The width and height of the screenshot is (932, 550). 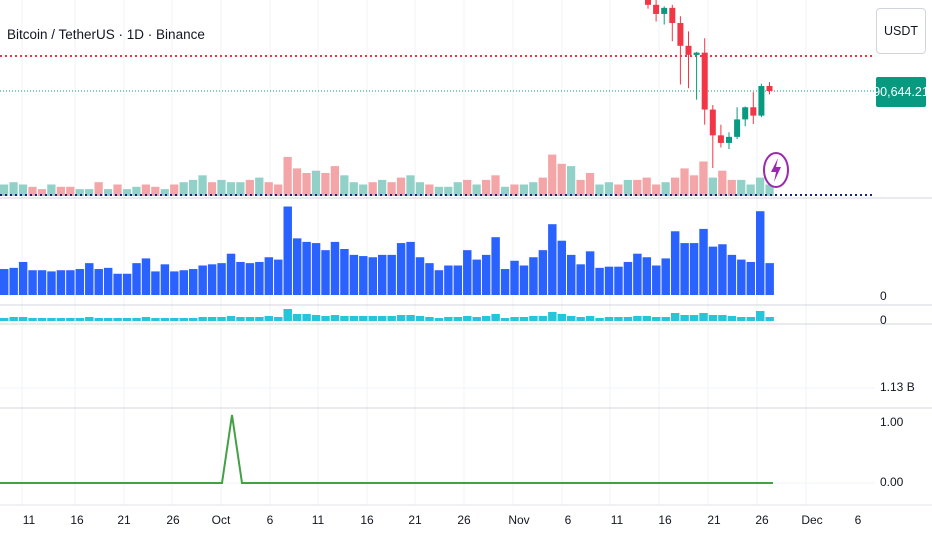 I want to click on pane2-zero-label: 0, so click(x=883, y=320).